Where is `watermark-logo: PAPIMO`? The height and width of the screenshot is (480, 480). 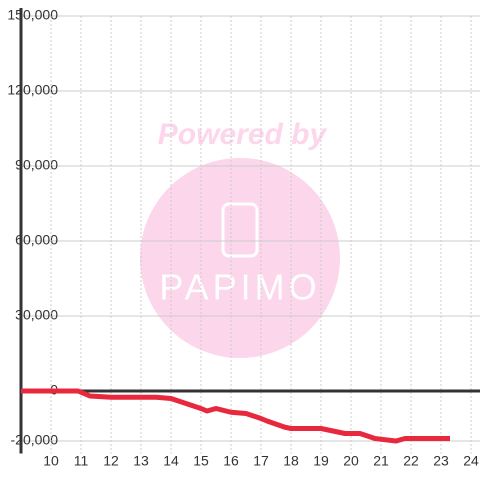 watermark-logo: PAPIMO is located at coordinates (239, 287).